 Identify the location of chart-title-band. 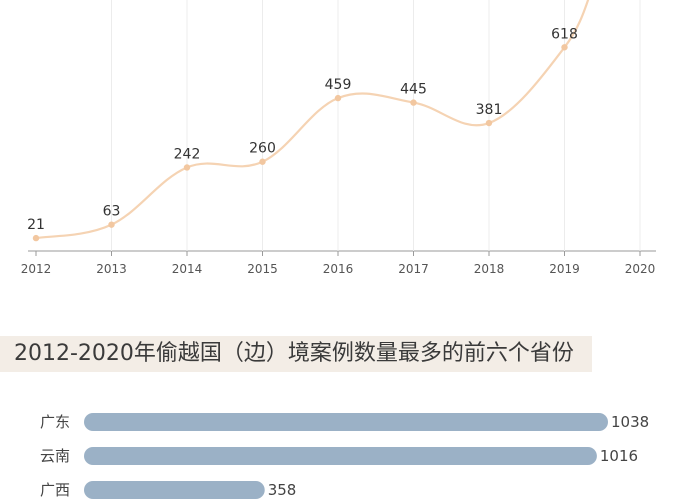
(296, 354).